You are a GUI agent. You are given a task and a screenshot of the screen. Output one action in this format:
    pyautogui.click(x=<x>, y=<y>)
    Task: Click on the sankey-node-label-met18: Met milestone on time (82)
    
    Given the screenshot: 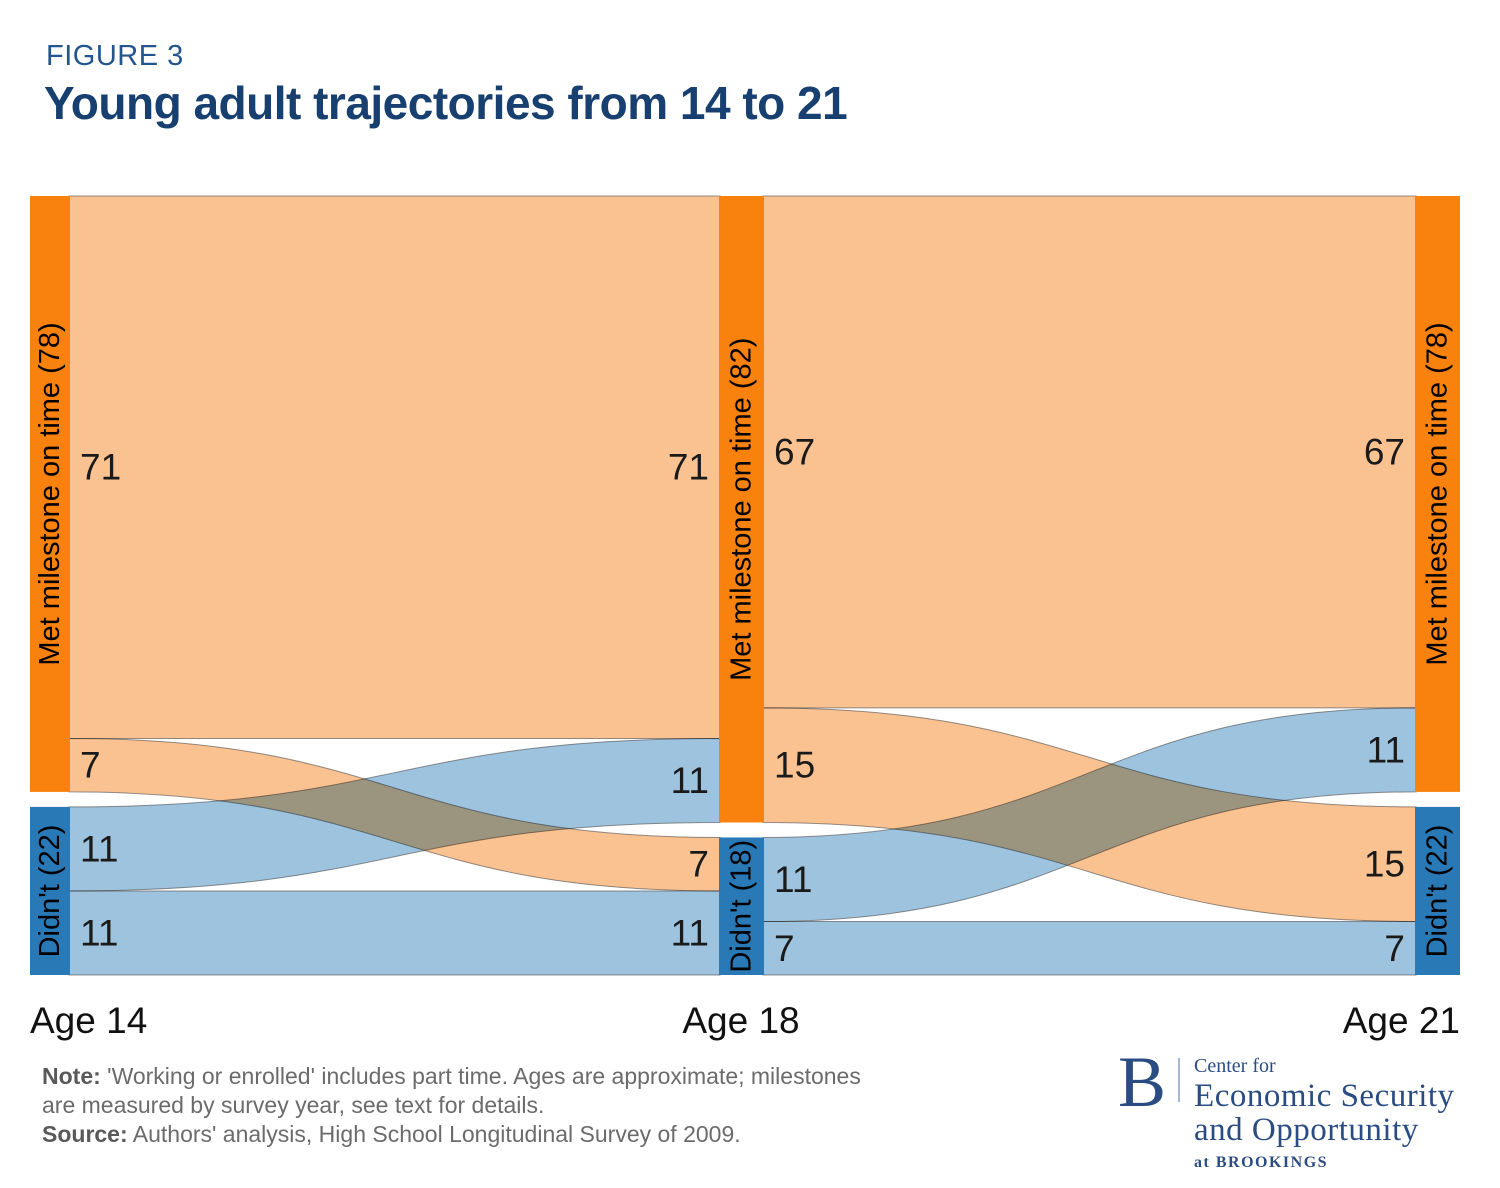 What is the action you would take?
    pyautogui.click(x=742, y=509)
    